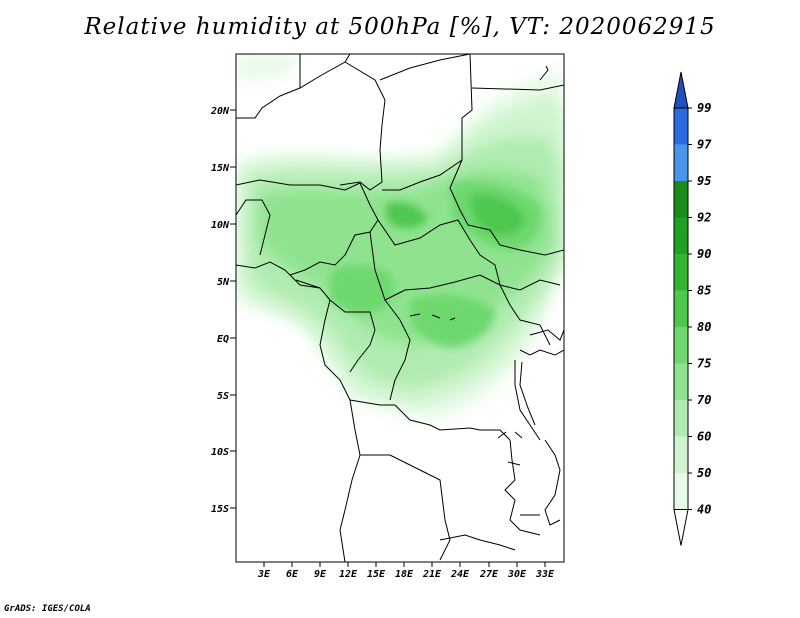 The image size is (800, 618). What do you see at coordinates (220, 111) in the screenshot?
I see `lat-label: 20N` at bounding box center [220, 111].